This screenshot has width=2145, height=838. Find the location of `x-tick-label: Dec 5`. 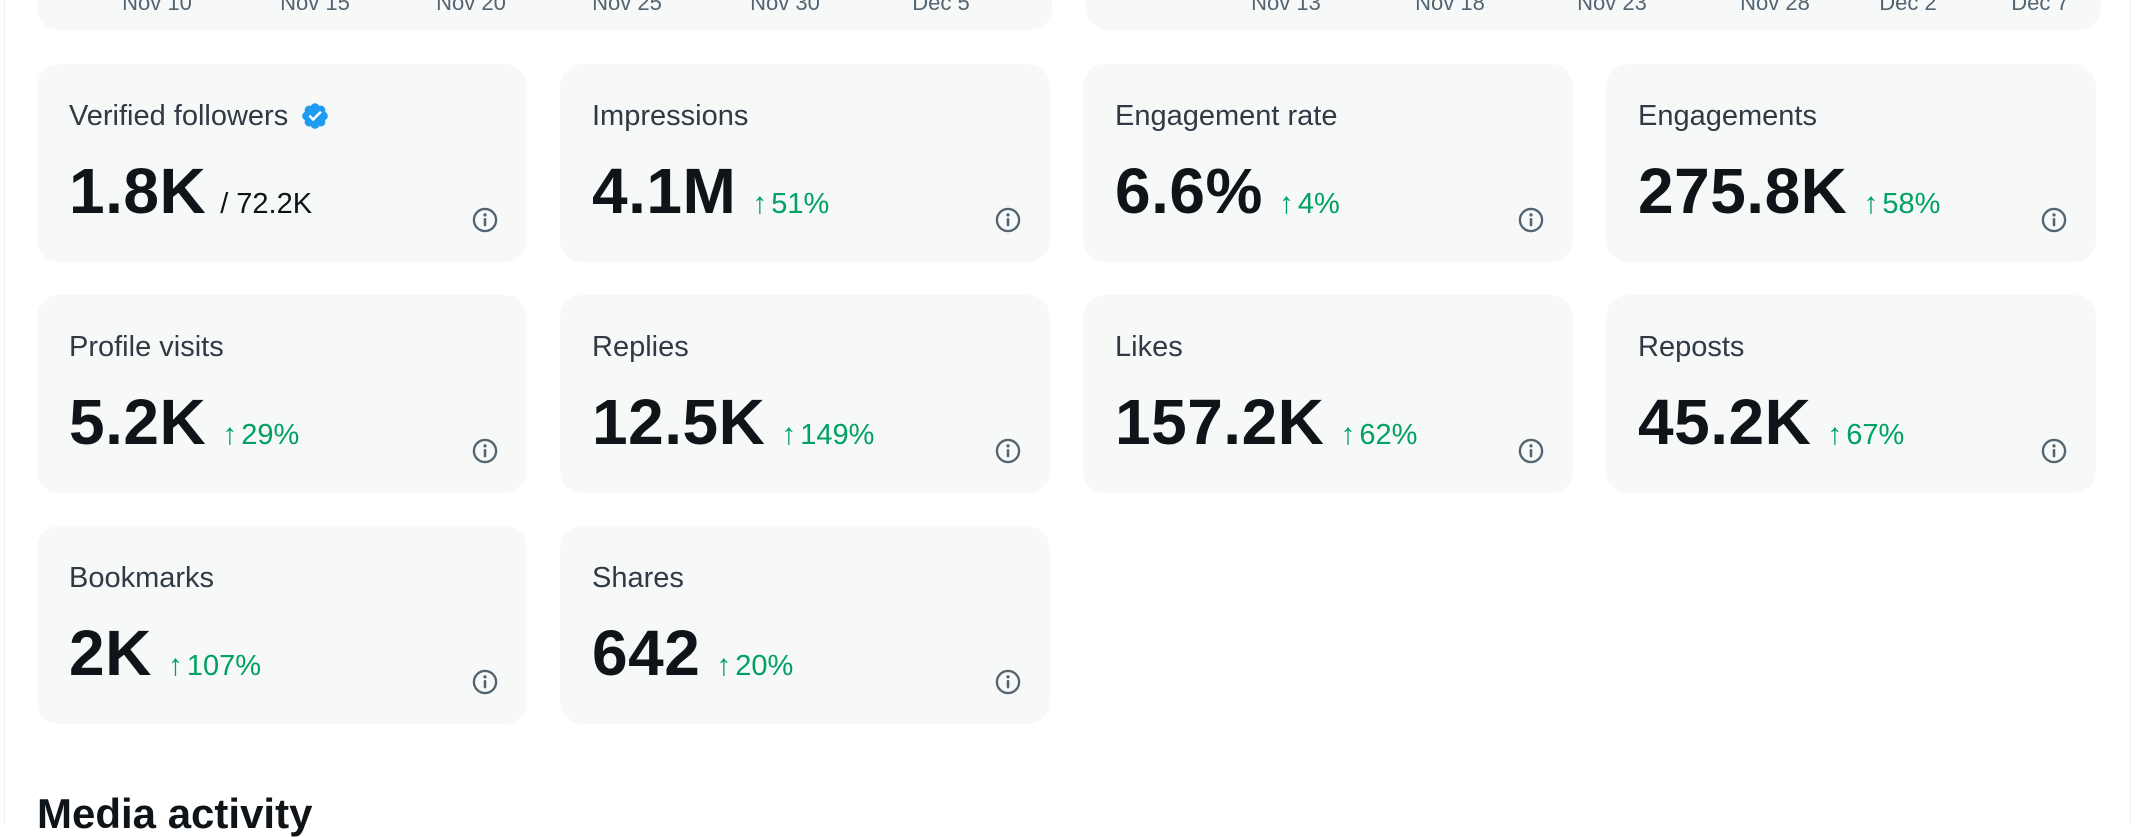

x-tick-label: Dec 5 is located at coordinates (941, 7).